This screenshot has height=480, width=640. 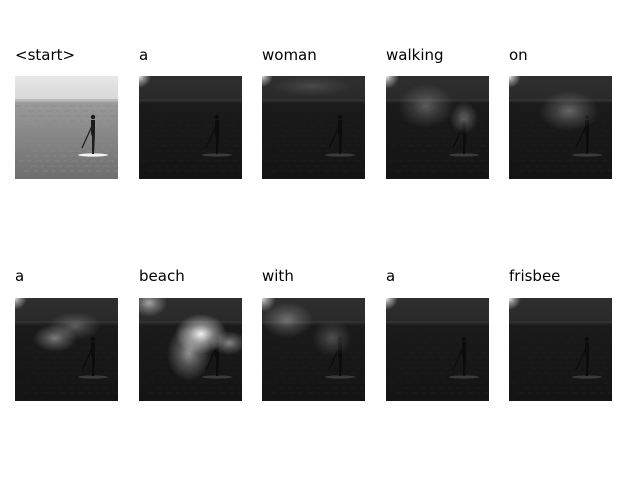 I want to click on token-label: walking, so click(x=415, y=55).